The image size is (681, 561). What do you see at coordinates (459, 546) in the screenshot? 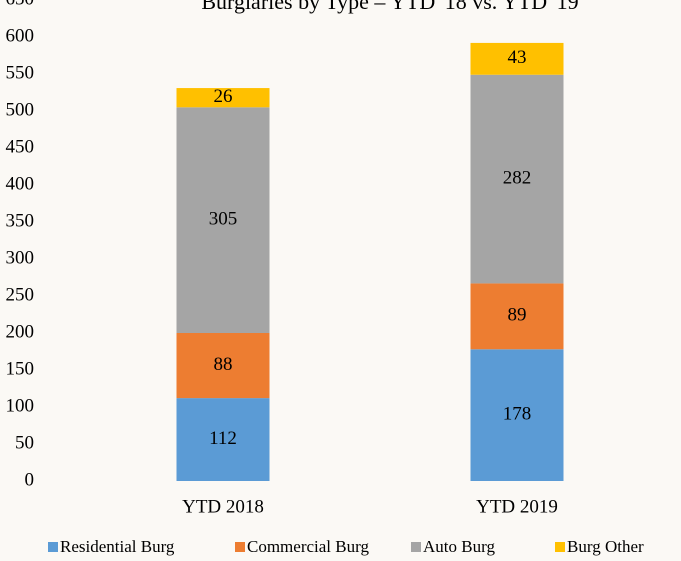
I see `legend-label: Auto Burg` at bounding box center [459, 546].